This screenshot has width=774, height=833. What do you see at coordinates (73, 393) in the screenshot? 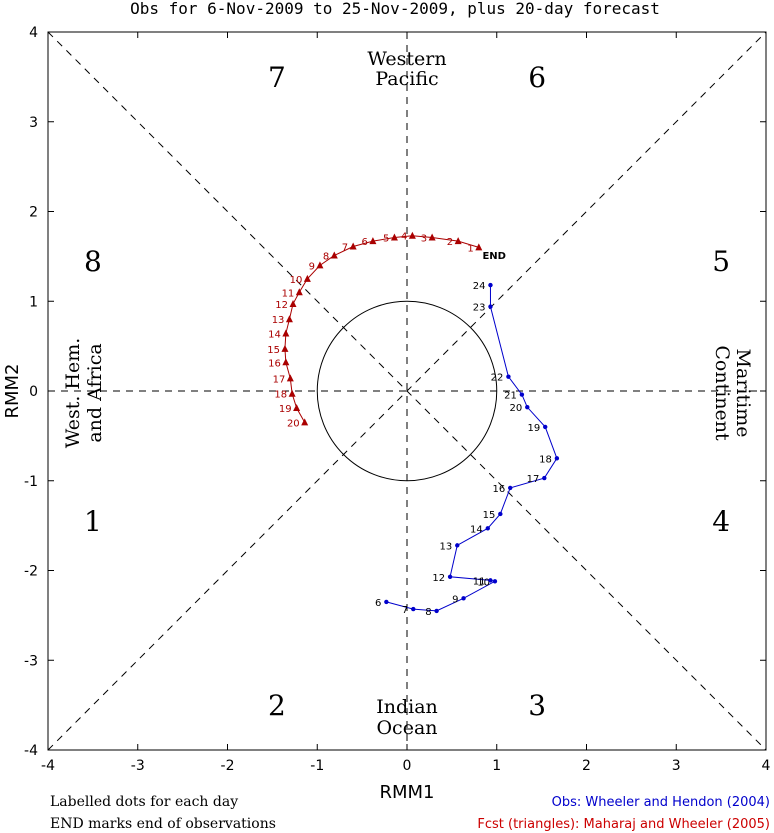
I see `region-left-line1: West. Hem.` at bounding box center [73, 393].